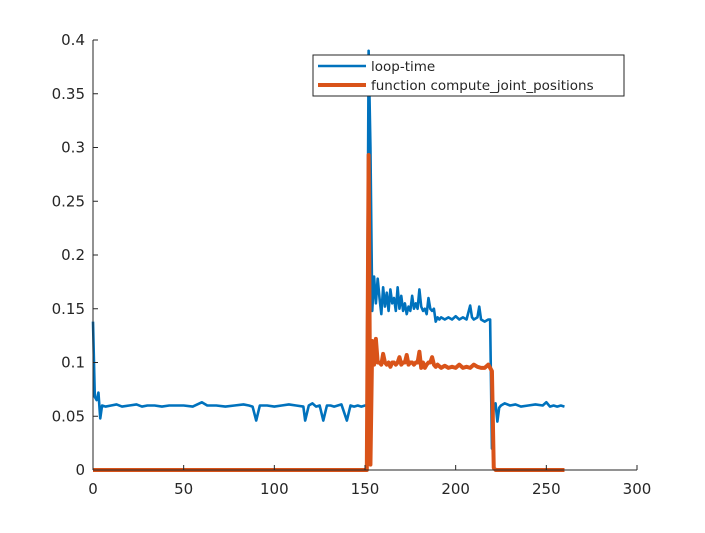 This screenshot has height=533, width=705. Describe the element at coordinates (365, 489) in the screenshot. I see `x-tick-label: 150` at that location.